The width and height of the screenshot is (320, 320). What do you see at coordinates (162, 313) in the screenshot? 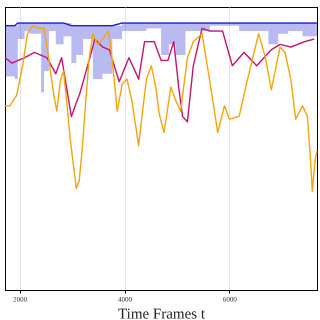
I see `x-axis-title: Time Frames t` at bounding box center [162, 313].